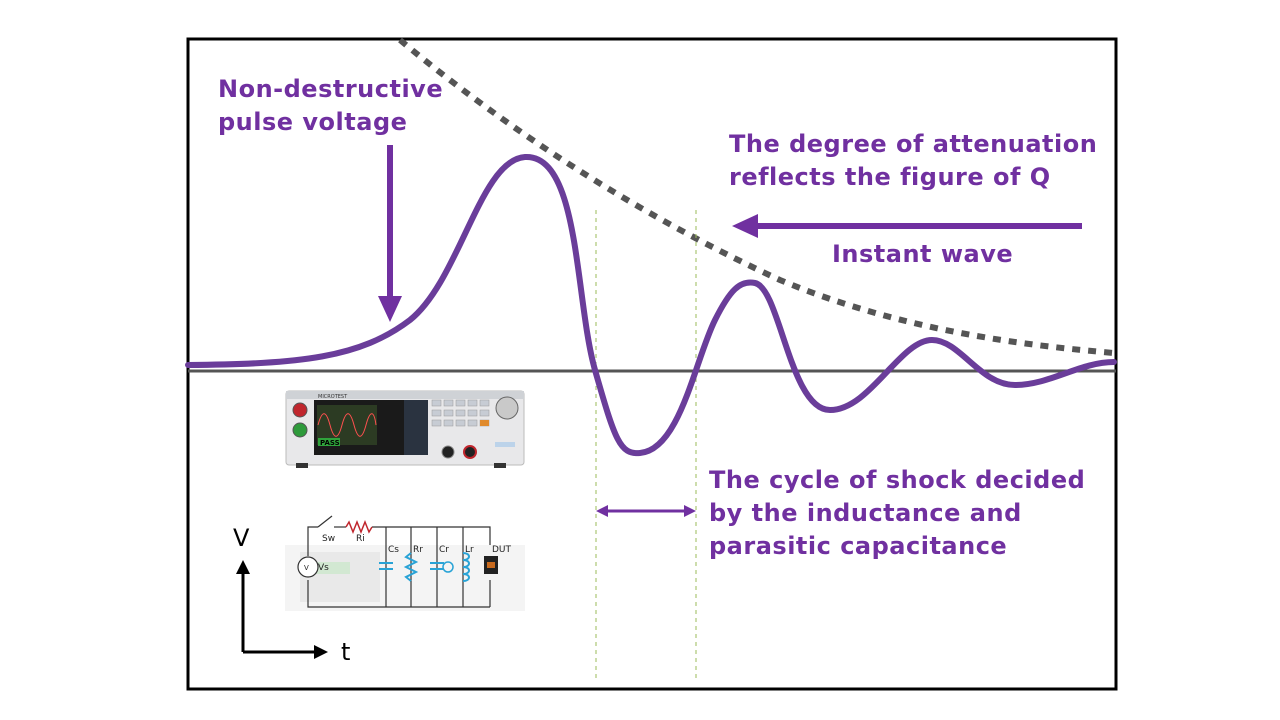 This screenshot has height=720, width=1280. I want to click on resistor-ri-label: Ri, so click(360, 539).